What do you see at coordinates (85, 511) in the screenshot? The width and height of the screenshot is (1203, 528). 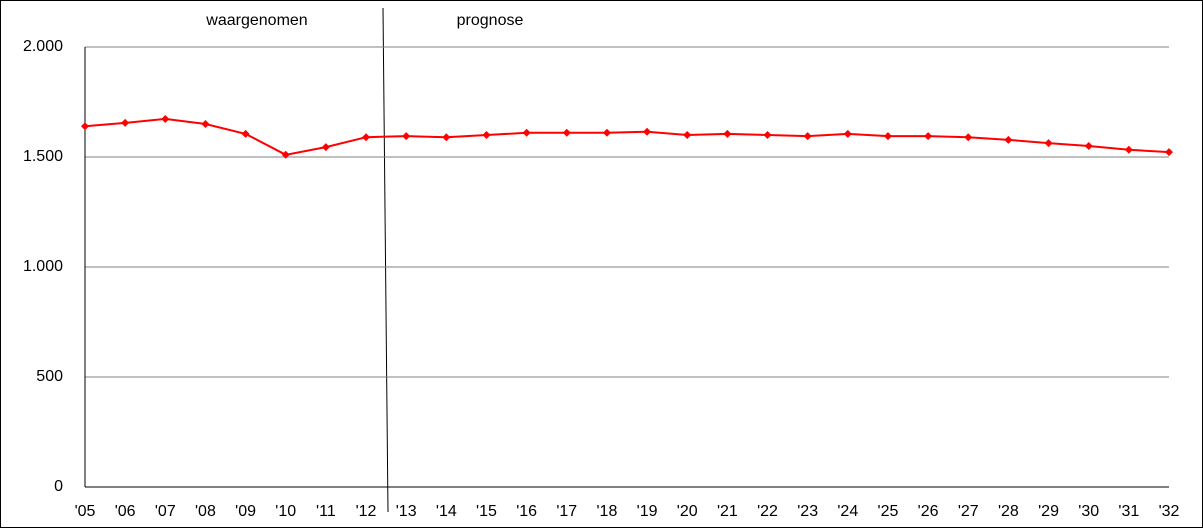 I see `x-tick-label: '05` at bounding box center [85, 511].